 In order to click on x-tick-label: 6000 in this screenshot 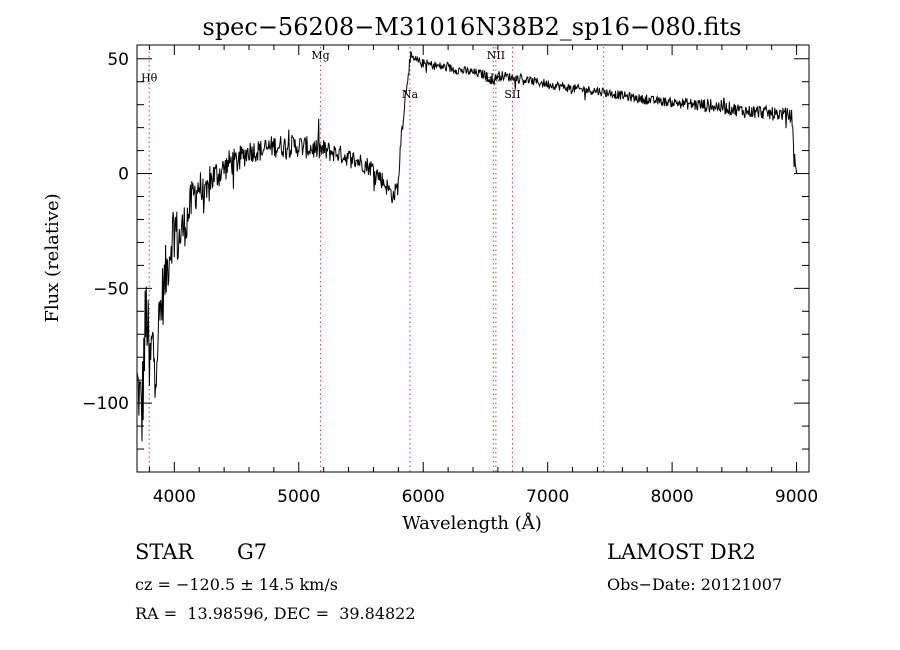, I will do `click(423, 497)`.